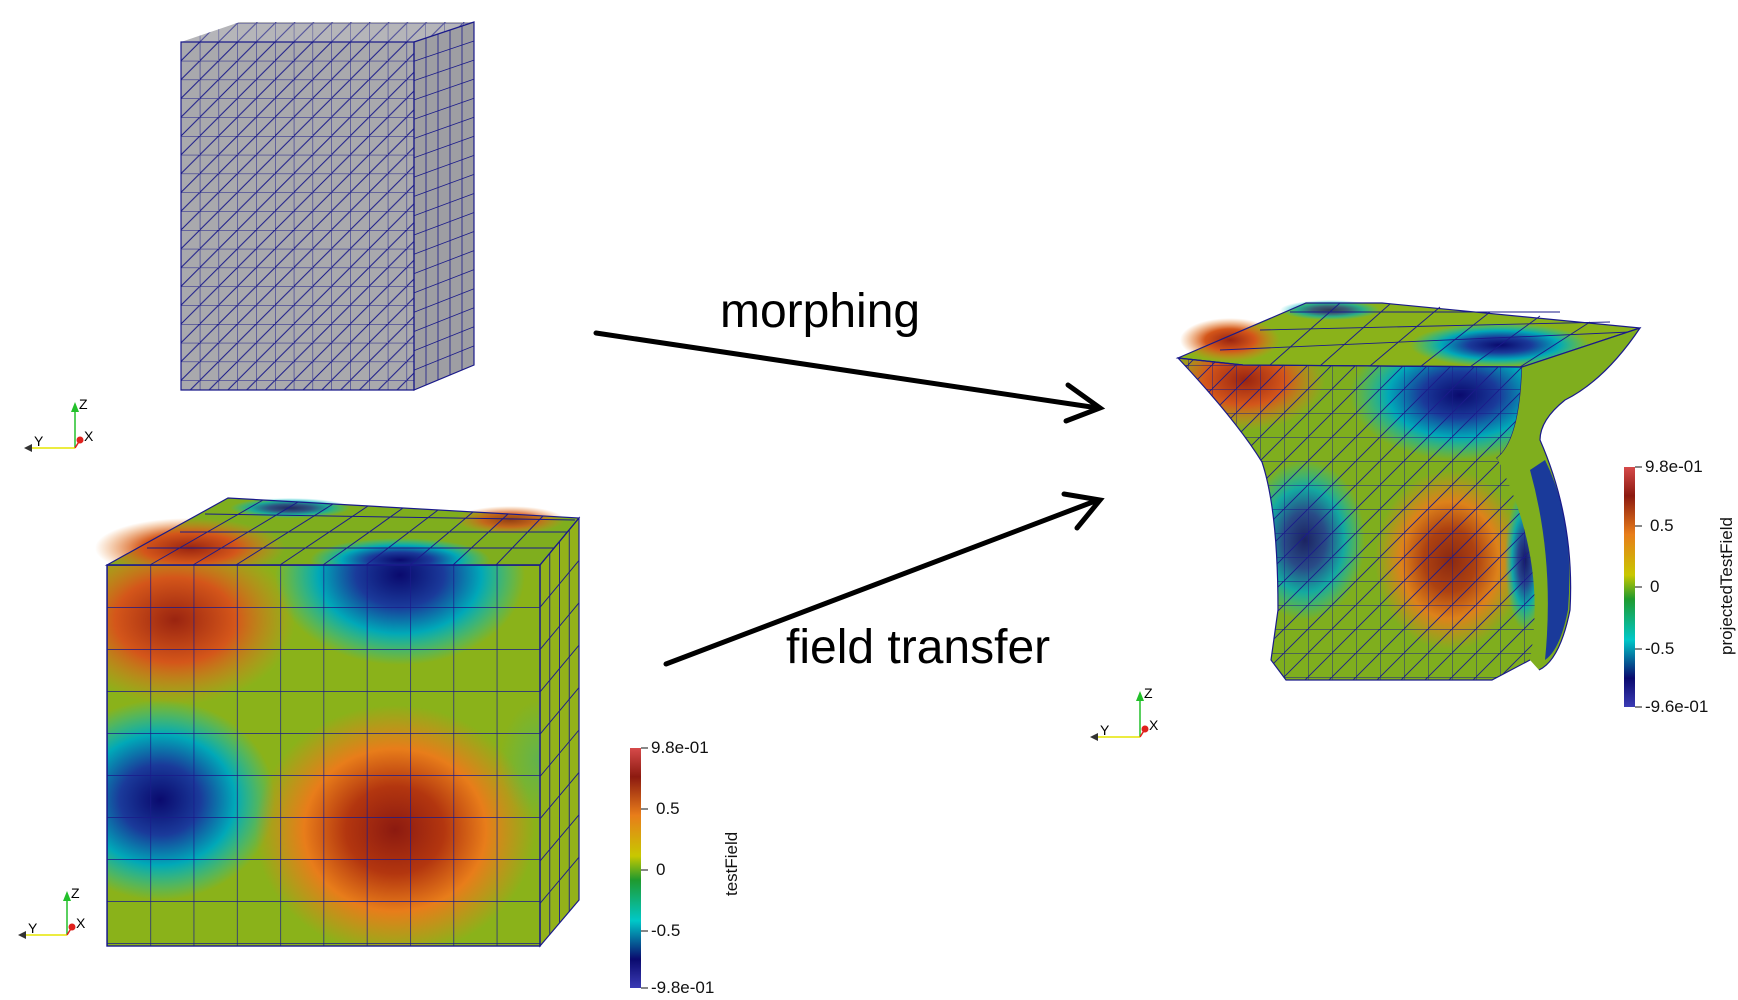 The height and width of the screenshot is (1000, 1738). Describe the element at coordinates (731, 863) in the screenshot. I see `colorbar-source-title: testField` at that location.